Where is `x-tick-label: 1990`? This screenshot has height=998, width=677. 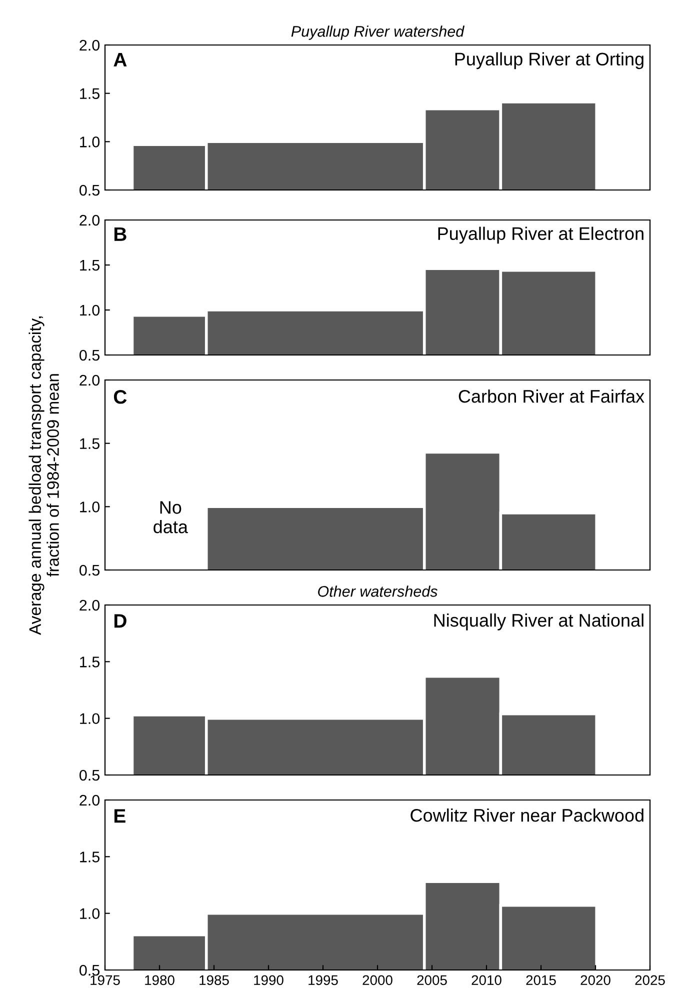 x-tick-label: 1990 is located at coordinates (269, 980).